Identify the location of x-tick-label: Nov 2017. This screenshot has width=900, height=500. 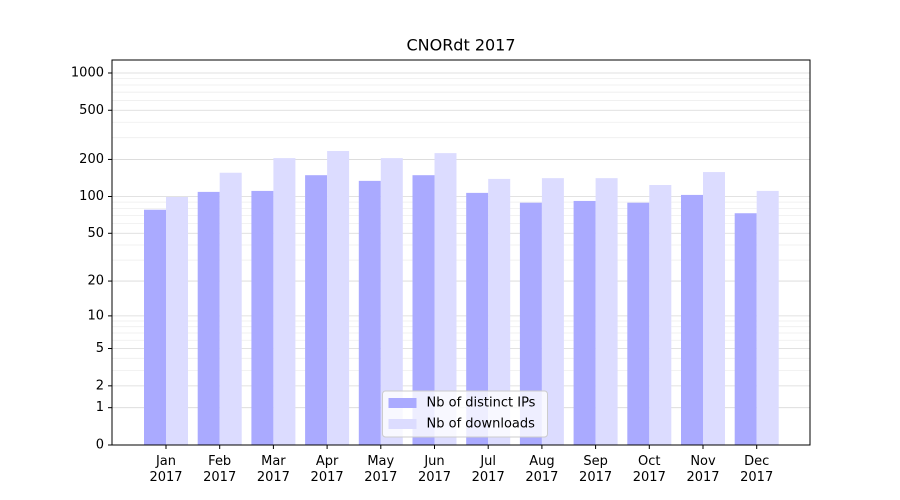
(702, 469).